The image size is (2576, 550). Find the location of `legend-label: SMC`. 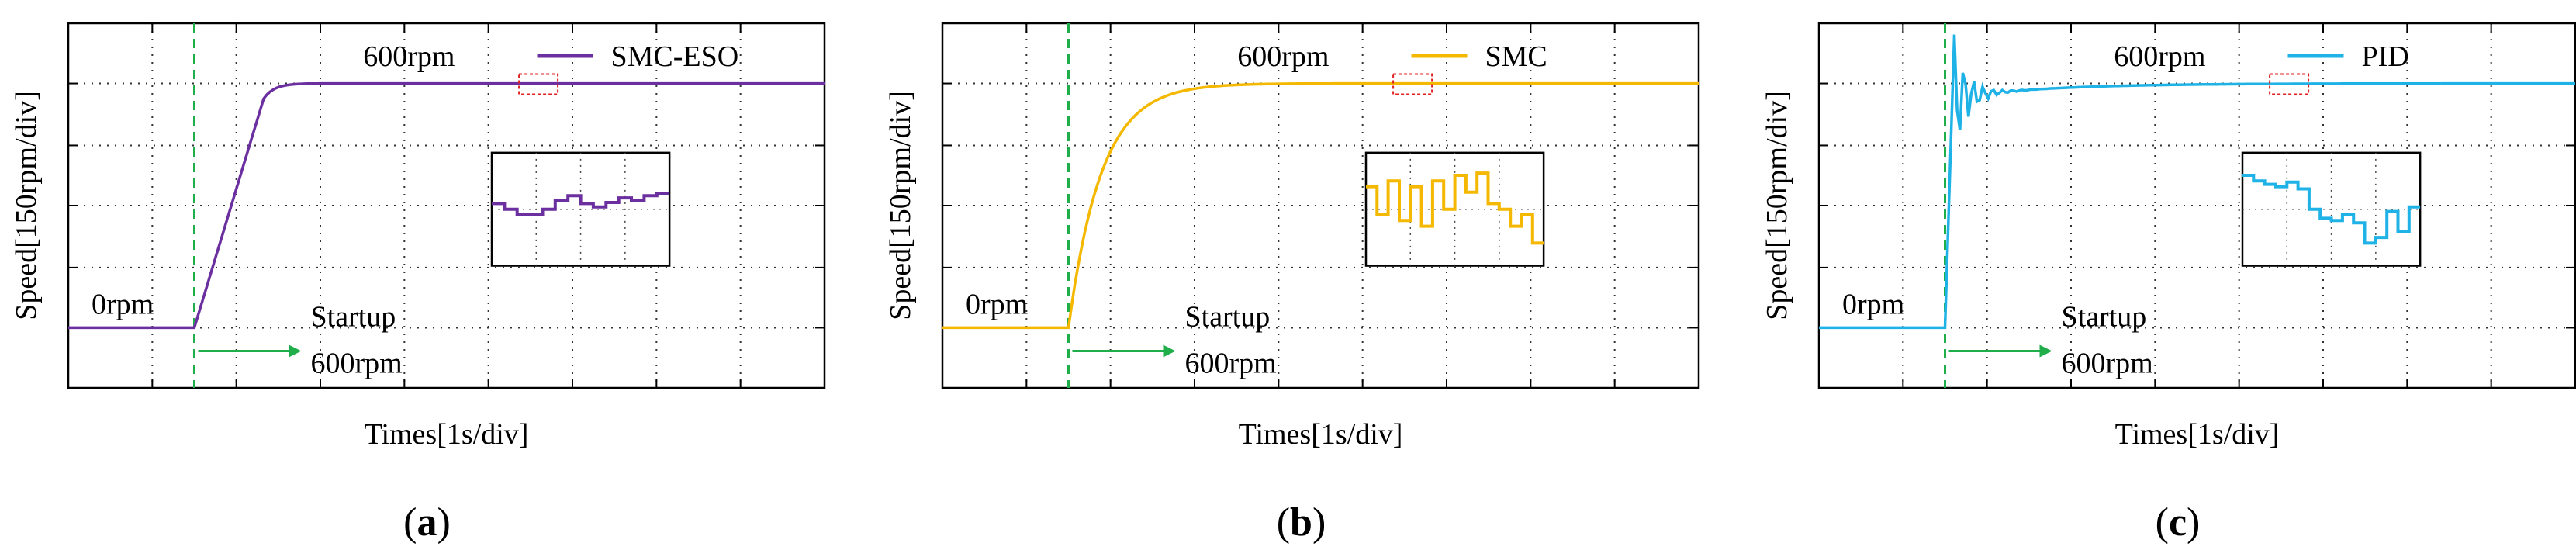

legend-label: SMC is located at coordinates (1516, 56).